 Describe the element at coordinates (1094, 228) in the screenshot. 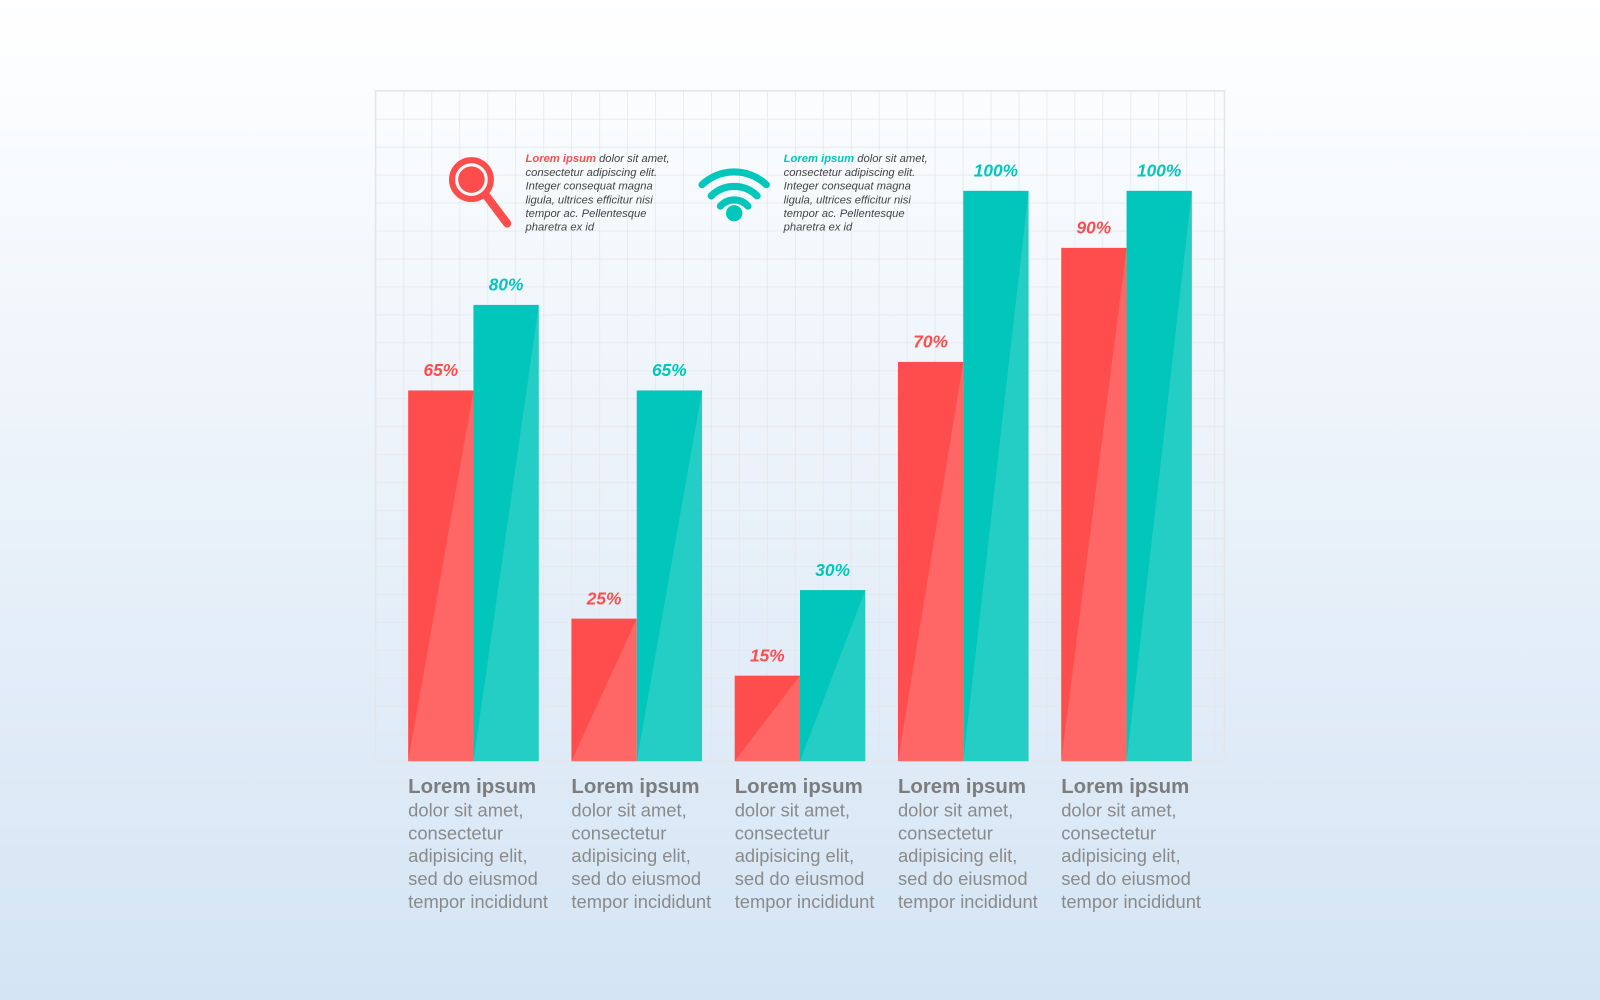

I see `value-label: 90%` at that location.